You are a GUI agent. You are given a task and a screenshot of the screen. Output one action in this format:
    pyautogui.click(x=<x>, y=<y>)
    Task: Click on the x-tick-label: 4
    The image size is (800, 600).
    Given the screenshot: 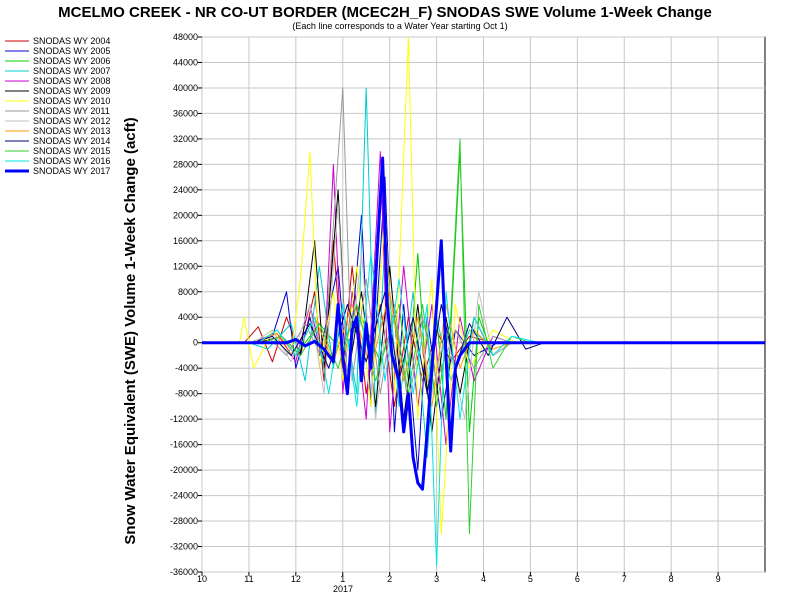 What is the action you would take?
    pyautogui.click(x=483, y=579)
    